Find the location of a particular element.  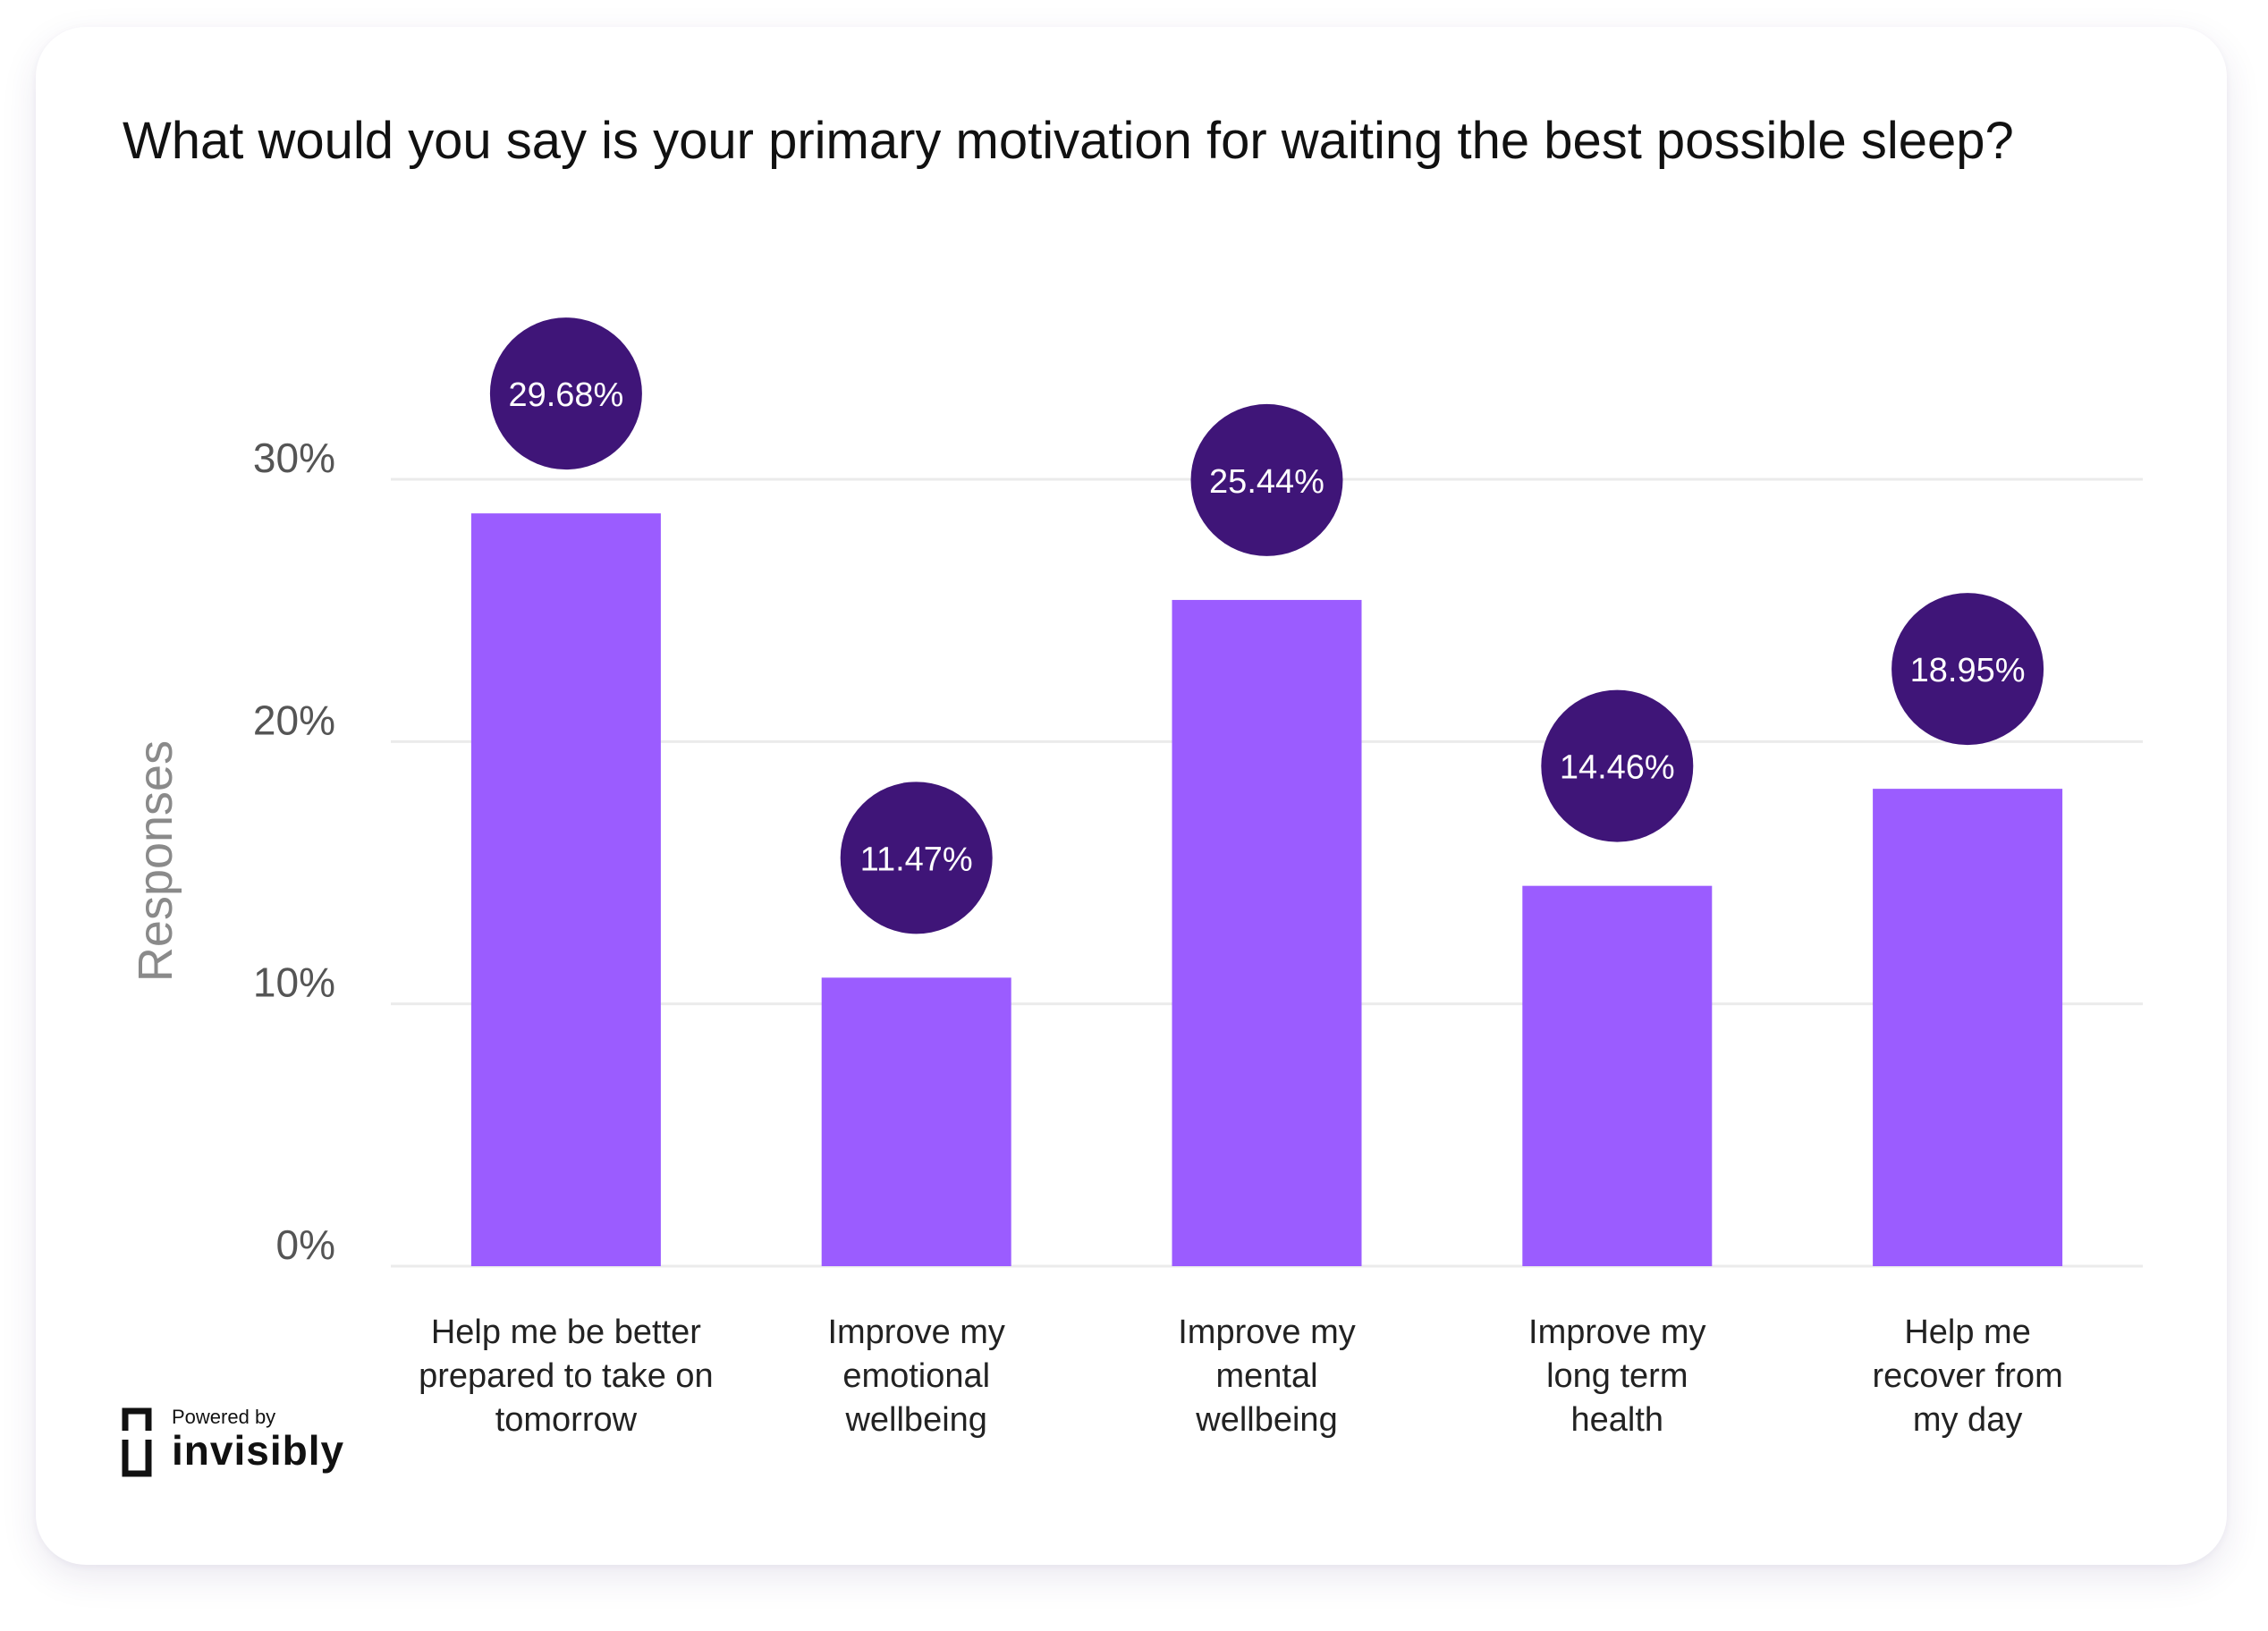

x-tick-label-line: mental is located at coordinates (1266, 1376).